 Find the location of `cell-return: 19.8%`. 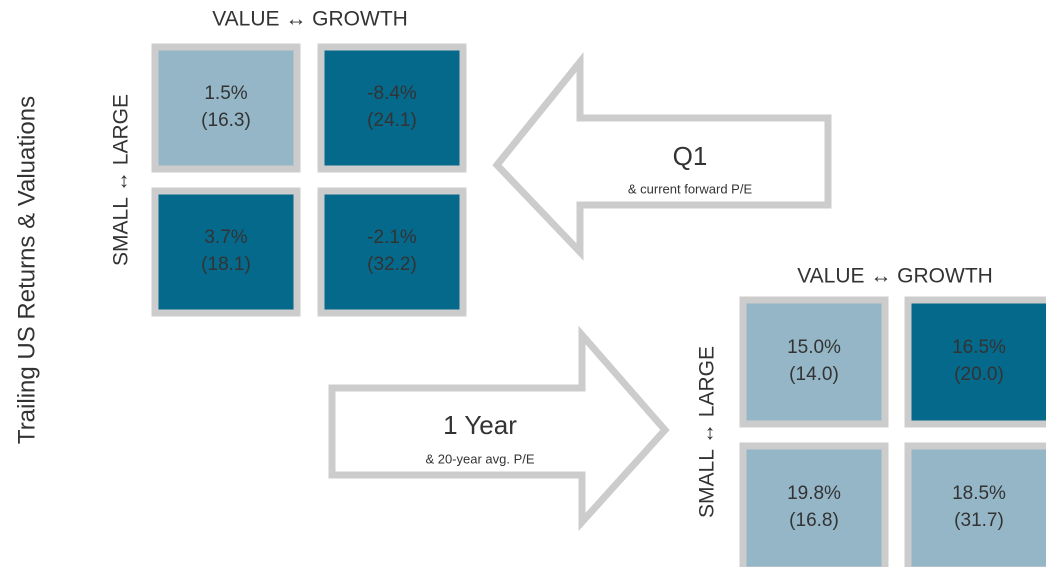

cell-return: 19.8% is located at coordinates (814, 493).